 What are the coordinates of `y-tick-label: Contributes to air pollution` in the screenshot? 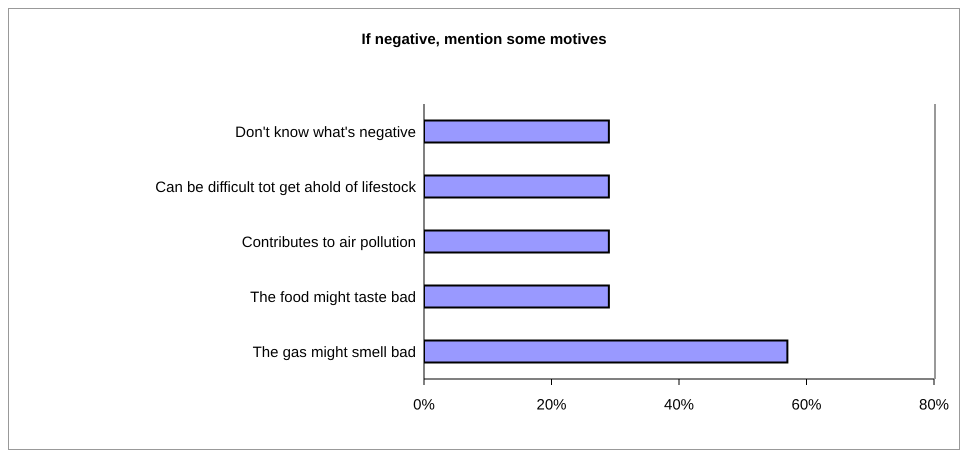 It's located at (329, 242).